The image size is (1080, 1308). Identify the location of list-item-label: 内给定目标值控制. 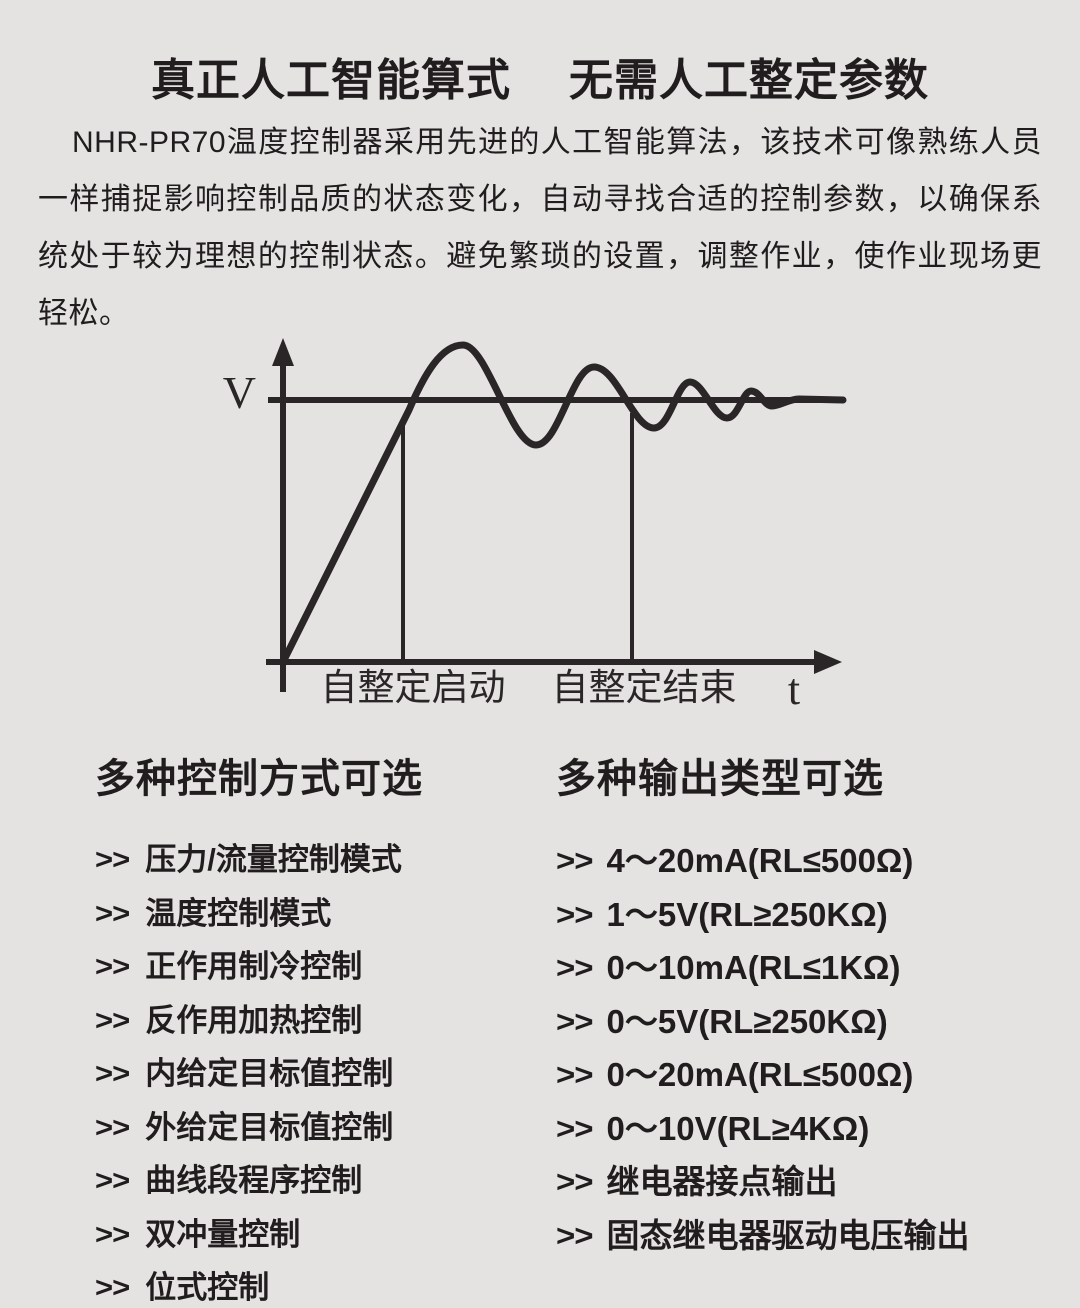
(269, 1073).